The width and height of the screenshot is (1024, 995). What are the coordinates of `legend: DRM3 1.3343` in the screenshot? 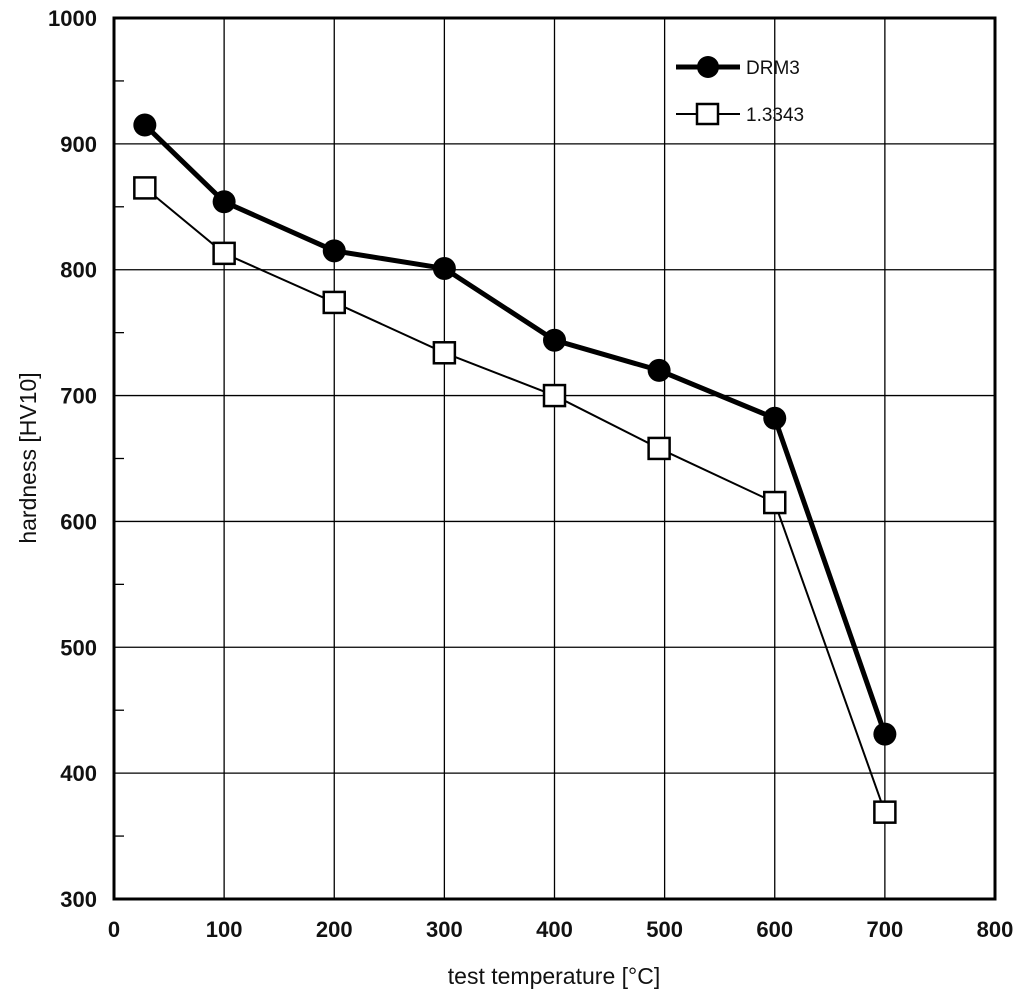 It's located at (740, 91).